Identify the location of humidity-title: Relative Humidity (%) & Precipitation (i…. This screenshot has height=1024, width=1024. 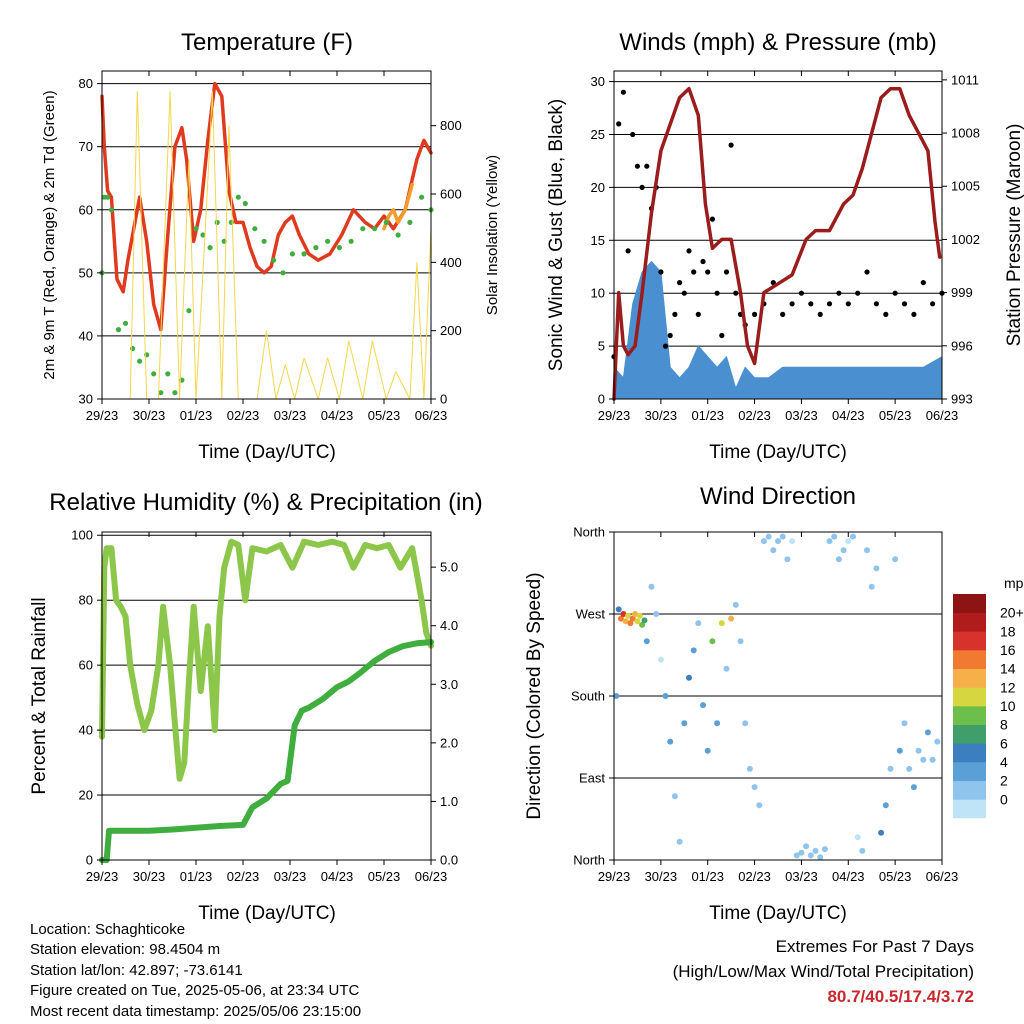
(265, 502).